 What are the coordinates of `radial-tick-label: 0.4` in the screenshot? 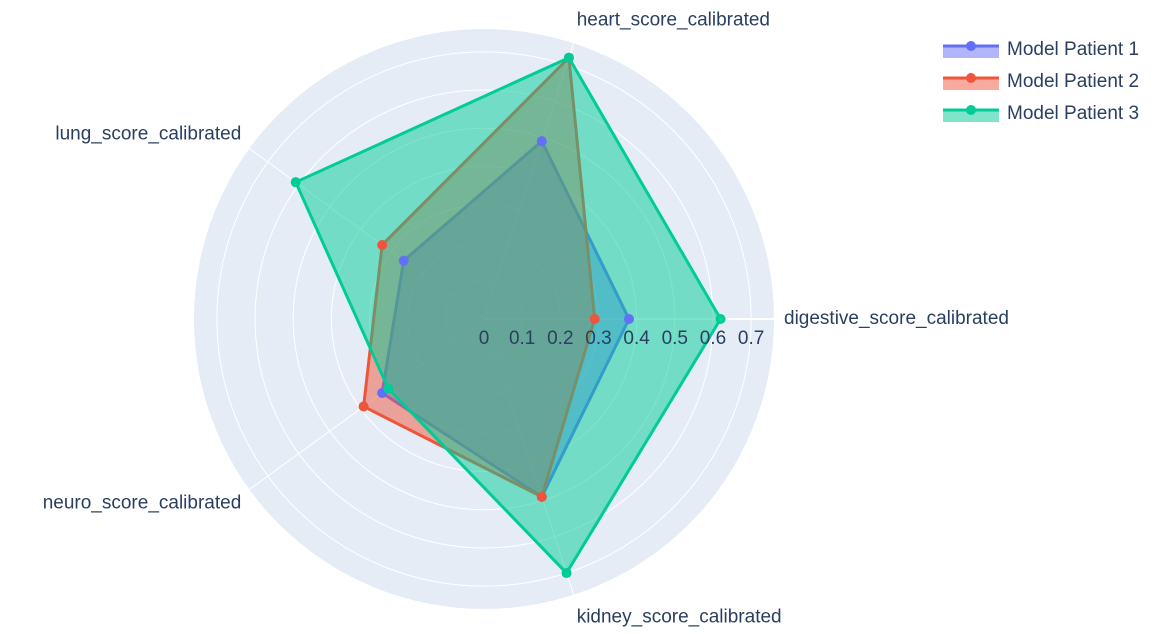 It's located at (636, 338).